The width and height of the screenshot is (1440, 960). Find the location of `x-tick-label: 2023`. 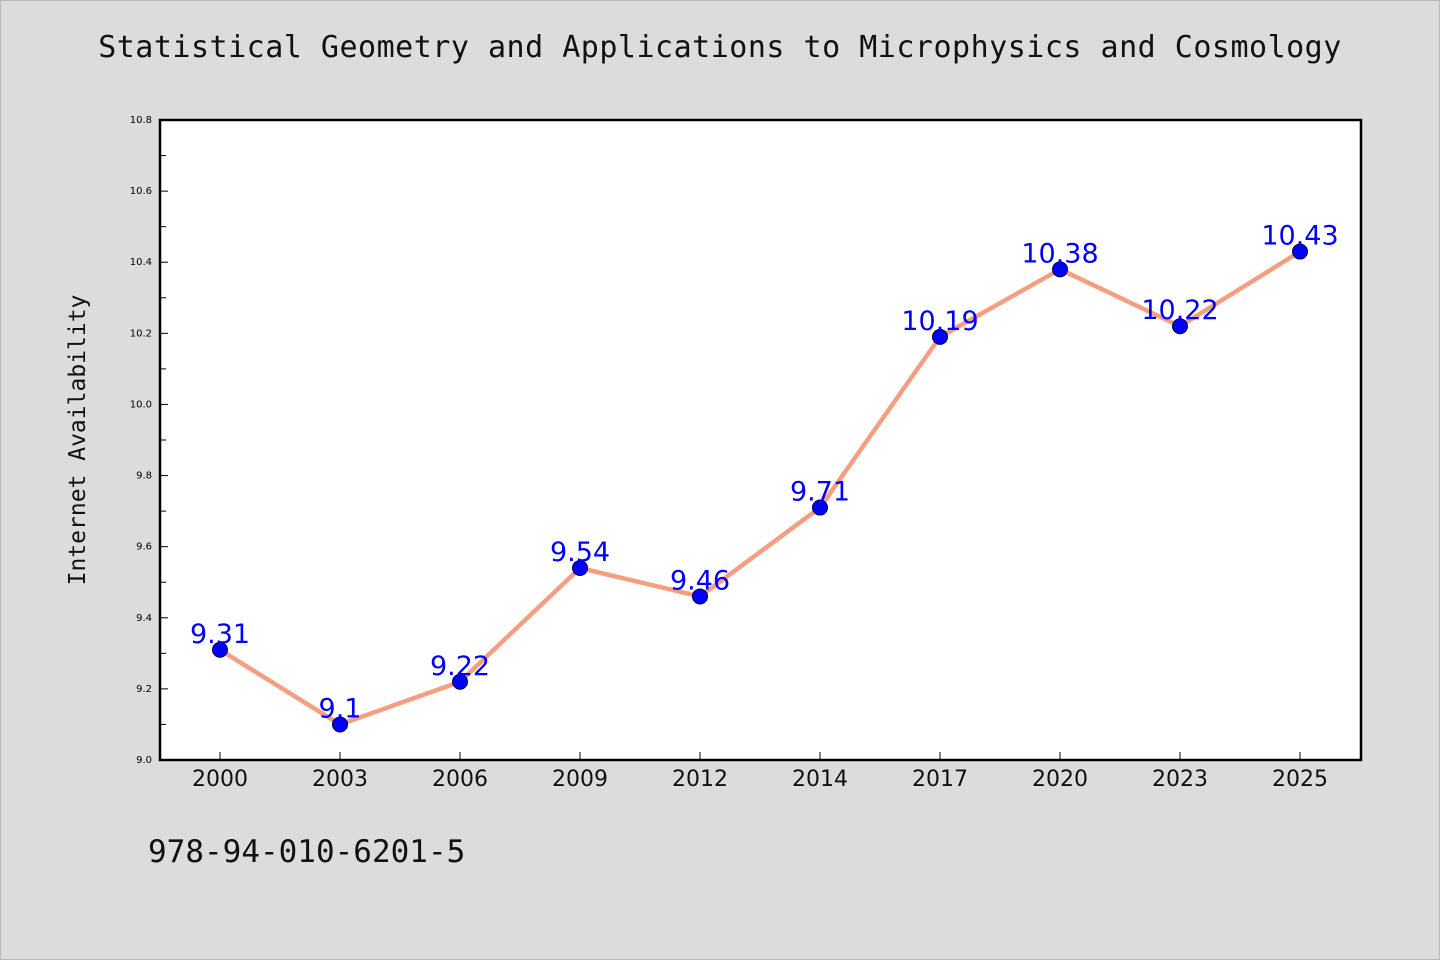

x-tick-label: 2023 is located at coordinates (1180, 779).